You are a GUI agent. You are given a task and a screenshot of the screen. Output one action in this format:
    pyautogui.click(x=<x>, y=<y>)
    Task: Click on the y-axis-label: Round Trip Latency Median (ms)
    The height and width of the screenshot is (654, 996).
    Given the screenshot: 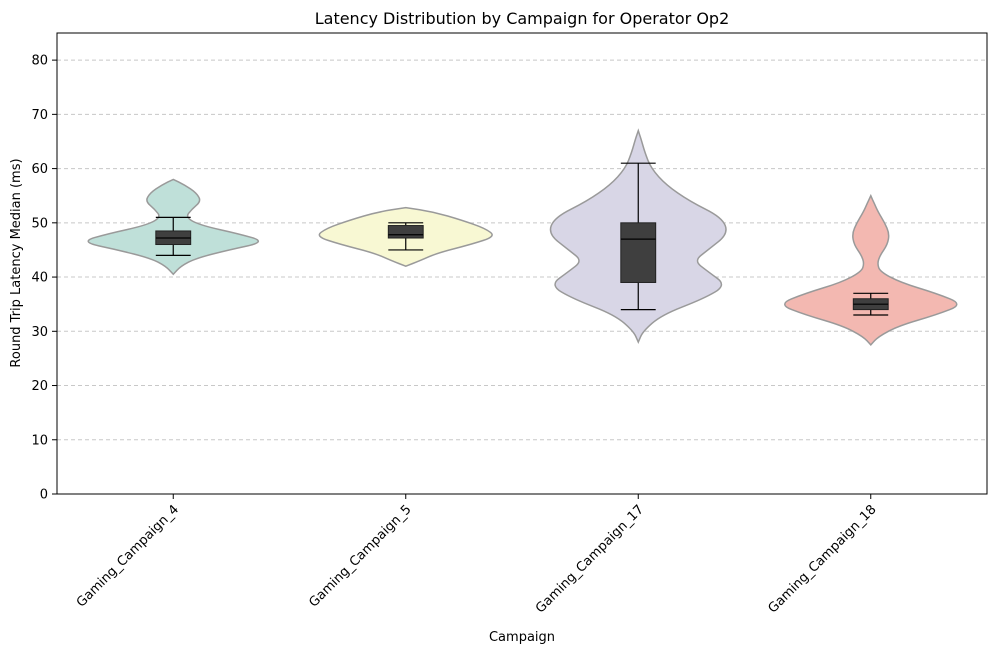 What is the action you would take?
    pyautogui.click(x=16, y=262)
    